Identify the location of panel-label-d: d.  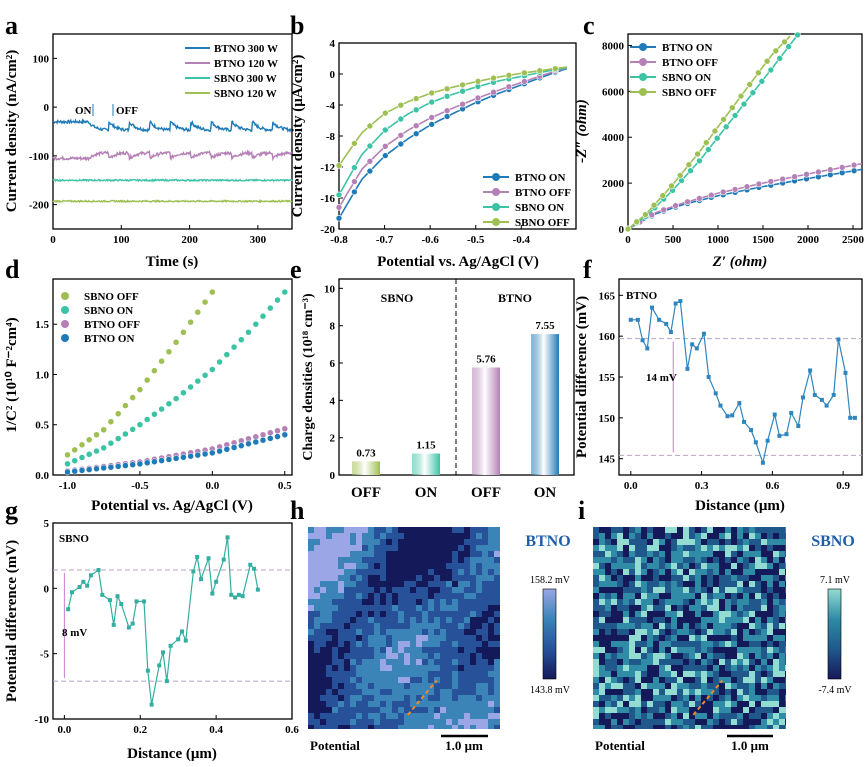
(12, 269).